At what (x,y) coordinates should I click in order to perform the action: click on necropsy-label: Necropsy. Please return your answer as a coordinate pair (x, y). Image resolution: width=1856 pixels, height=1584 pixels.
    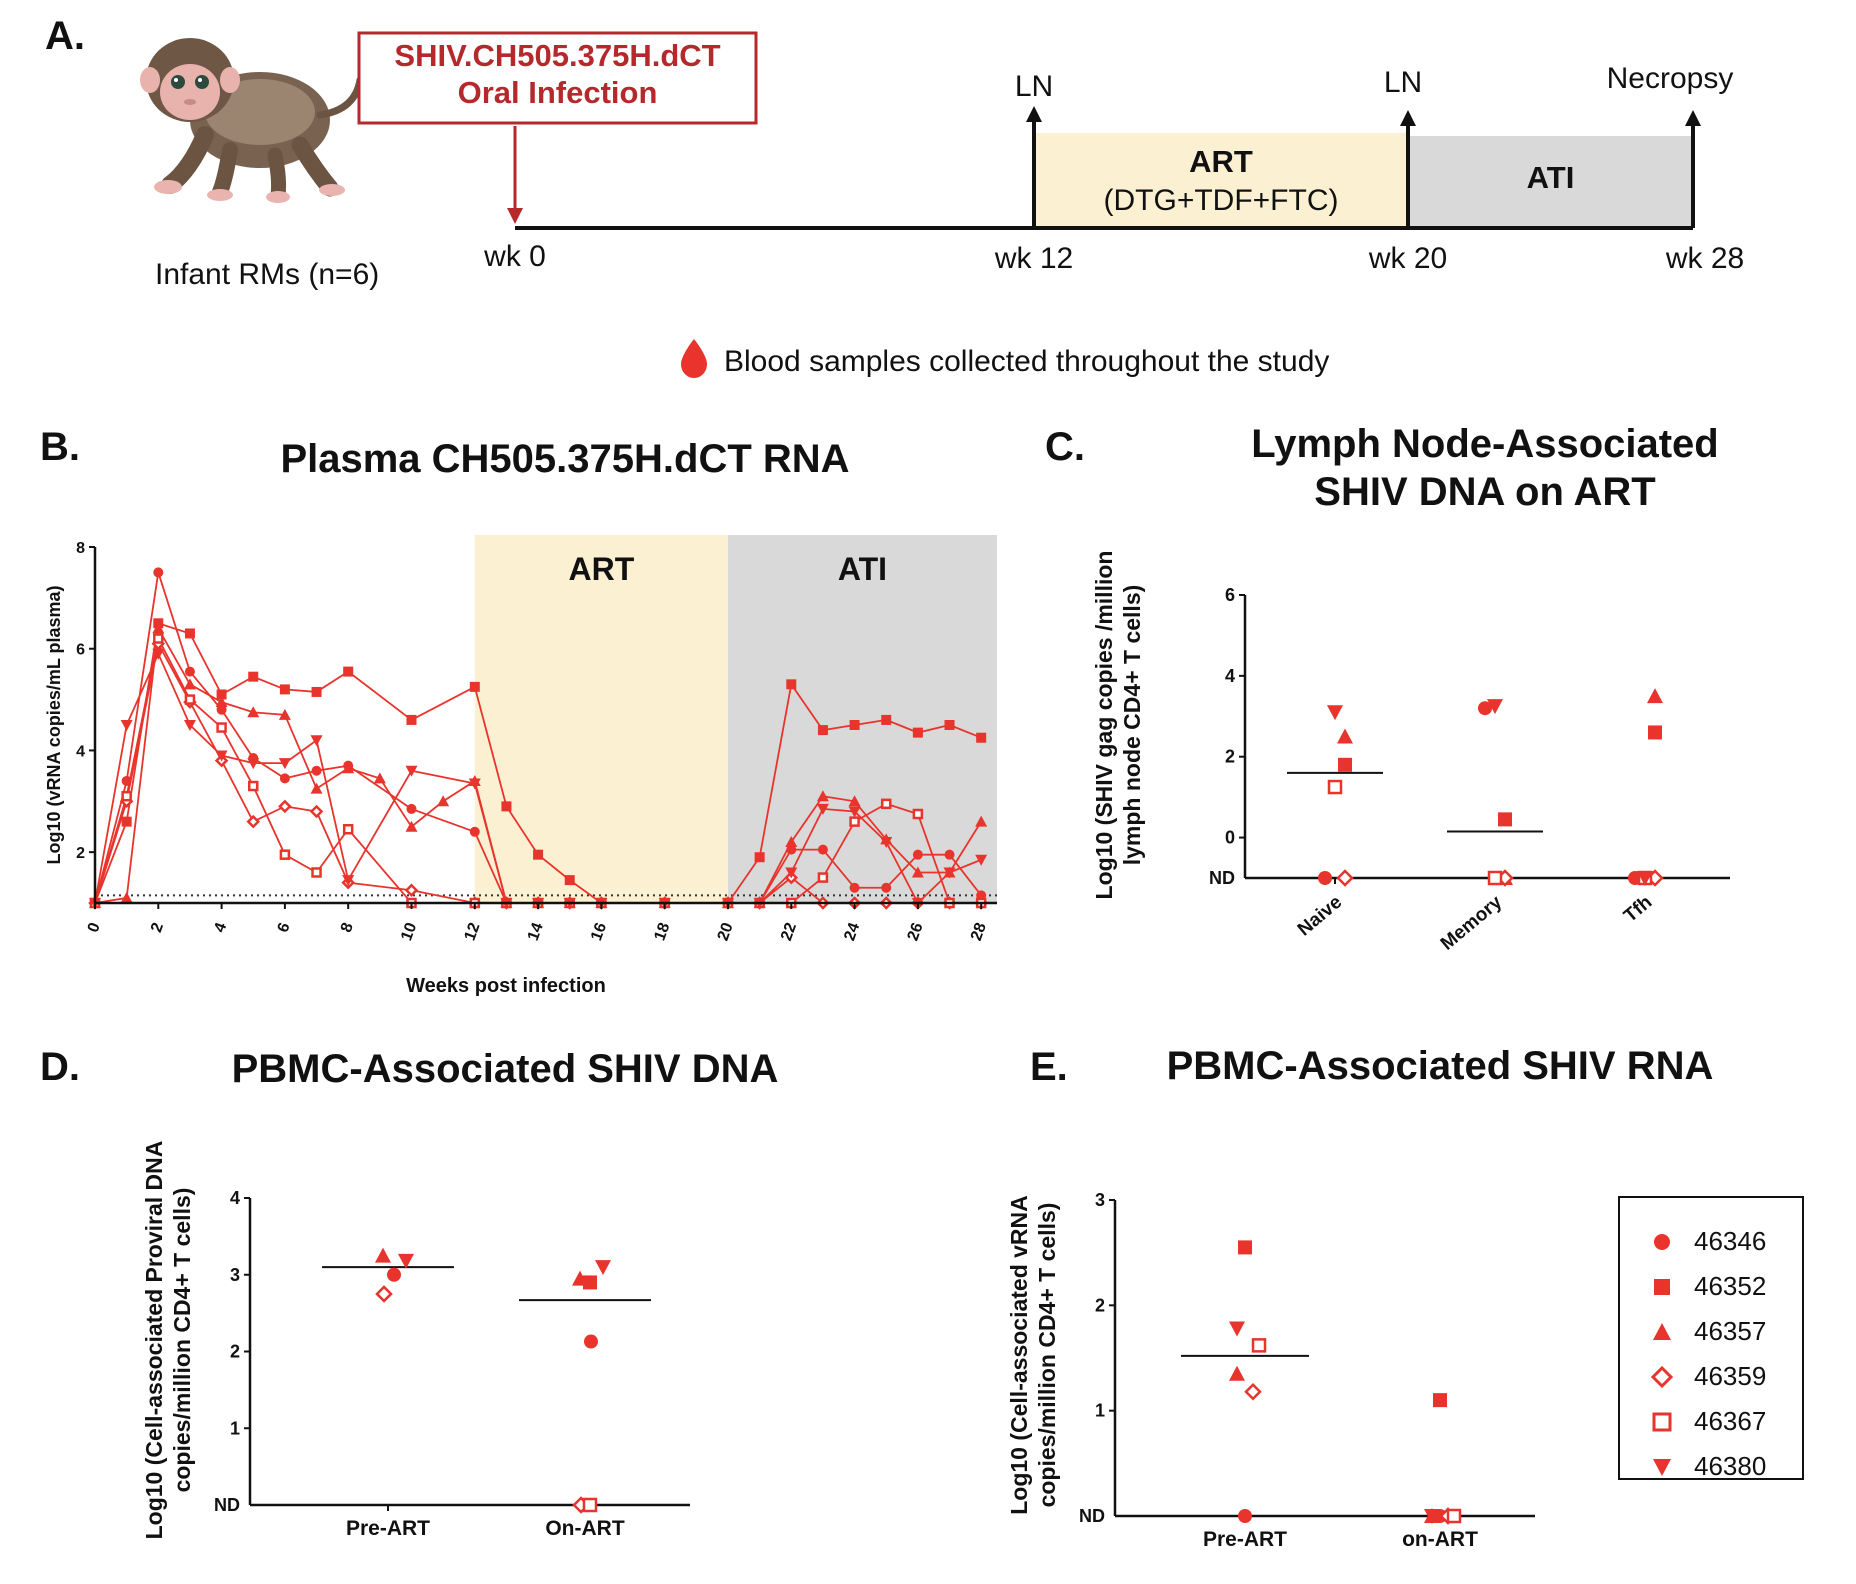
    Looking at the image, I should click on (1670, 78).